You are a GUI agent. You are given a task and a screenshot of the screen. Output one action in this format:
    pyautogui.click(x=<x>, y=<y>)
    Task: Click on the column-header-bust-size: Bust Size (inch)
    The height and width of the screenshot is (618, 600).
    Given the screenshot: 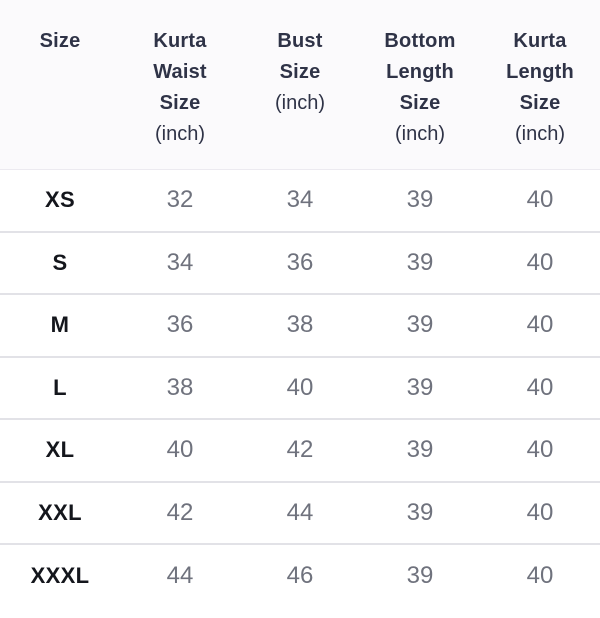 What is the action you would take?
    pyautogui.click(x=300, y=72)
    